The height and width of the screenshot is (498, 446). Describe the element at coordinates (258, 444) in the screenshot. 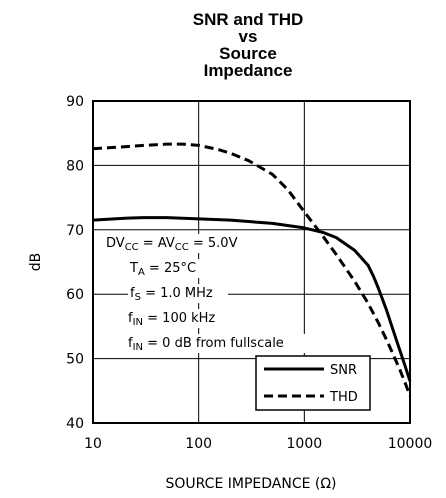

I see `x-tick-labels: 10 100 1000 10000` at that location.